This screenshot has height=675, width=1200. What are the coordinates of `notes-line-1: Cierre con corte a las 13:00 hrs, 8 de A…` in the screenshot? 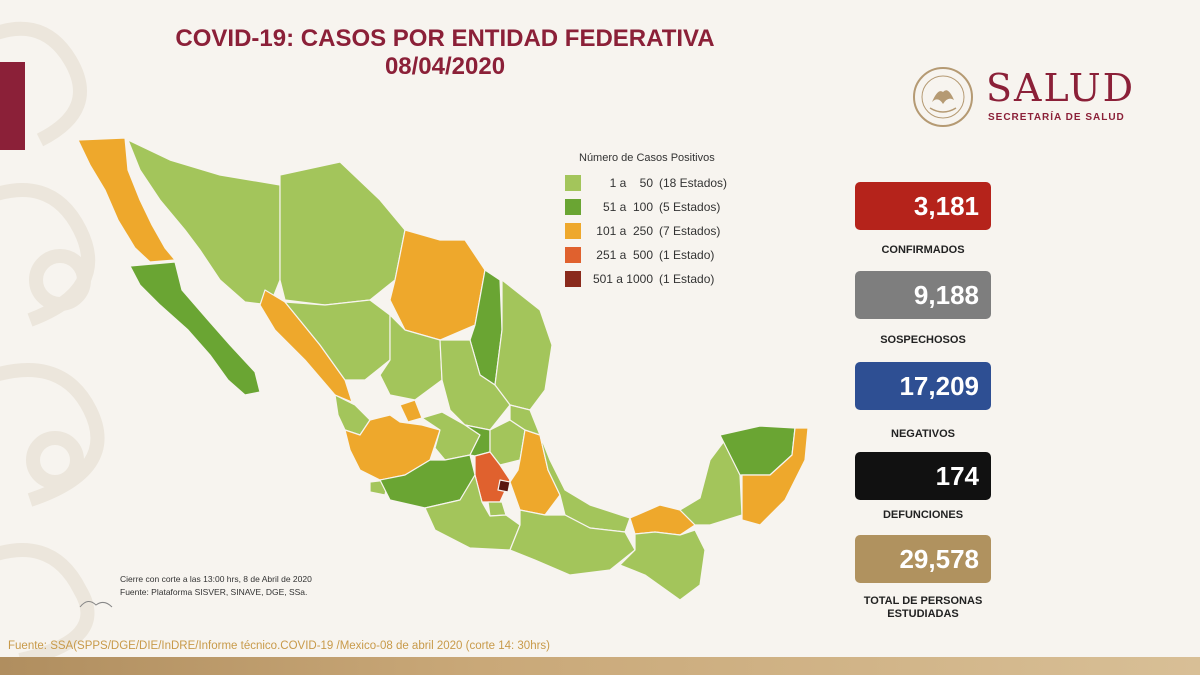 It's located at (216, 579).